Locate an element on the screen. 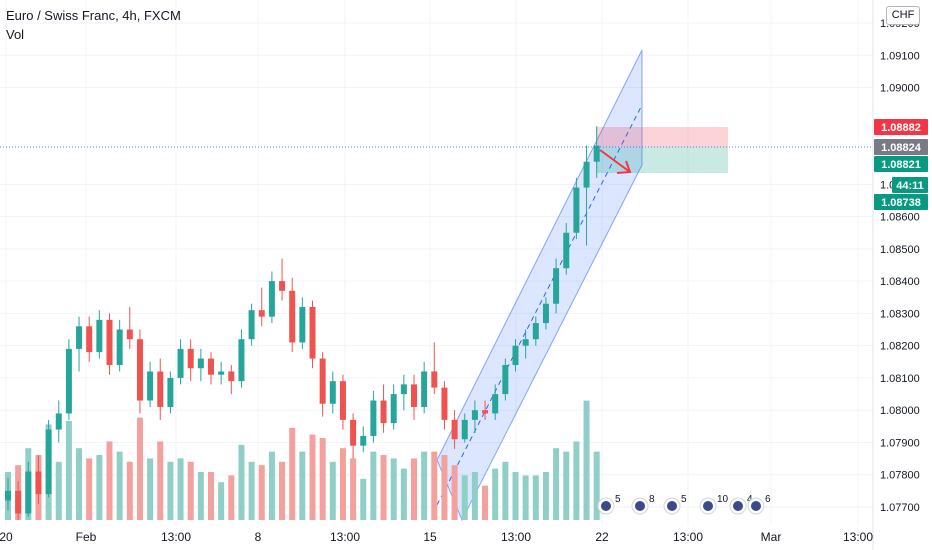  symbol-title: Euro / Swiss Franc, 4h, FXCM is located at coordinates (93, 15).